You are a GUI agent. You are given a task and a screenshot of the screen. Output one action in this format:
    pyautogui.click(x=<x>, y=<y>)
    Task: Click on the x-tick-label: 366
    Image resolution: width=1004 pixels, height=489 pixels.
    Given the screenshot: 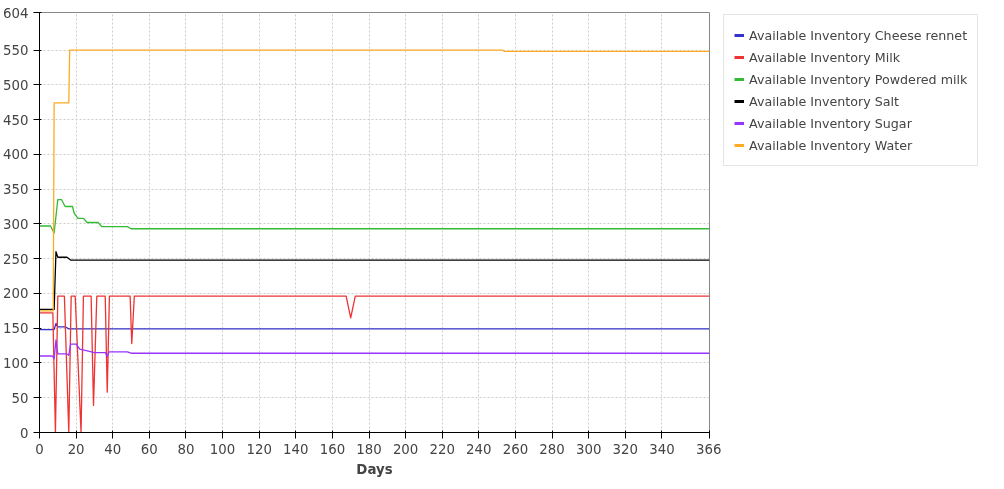 What is the action you would take?
    pyautogui.click(x=709, y=449)
    